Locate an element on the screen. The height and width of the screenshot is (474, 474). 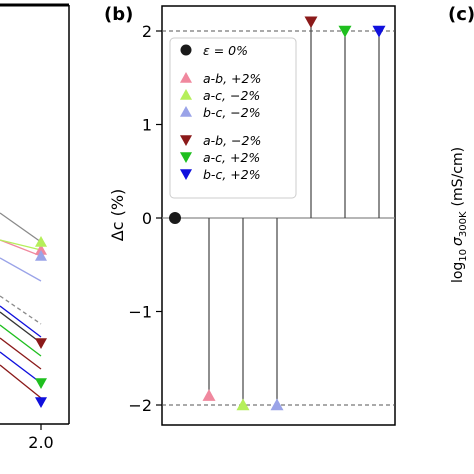
left-panel-x-tick-label: 2.0 is located at coordinates (40, 442).